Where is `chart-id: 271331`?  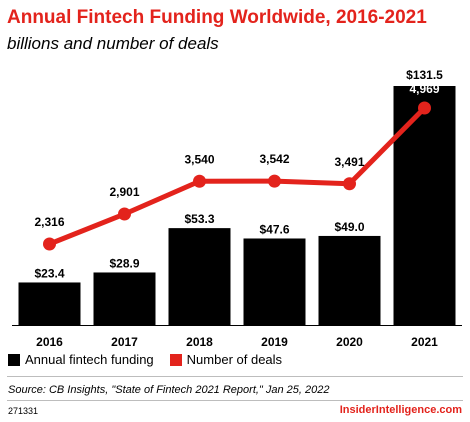
chart-id: 271331 is located at coordinates (23, 411).